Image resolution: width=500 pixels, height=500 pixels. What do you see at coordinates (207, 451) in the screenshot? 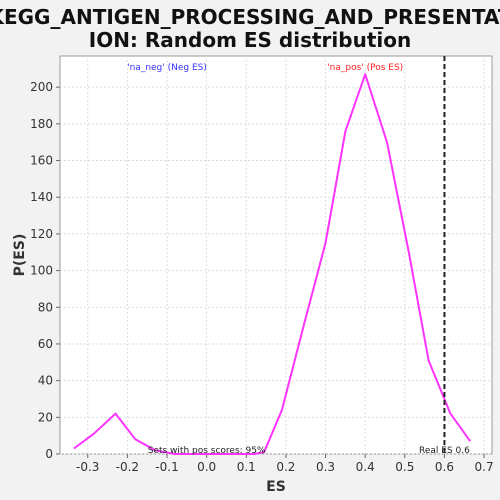
I see `pos-scores-annotation: Sets with pos scores: 95%` at bounding box center [207, 451].